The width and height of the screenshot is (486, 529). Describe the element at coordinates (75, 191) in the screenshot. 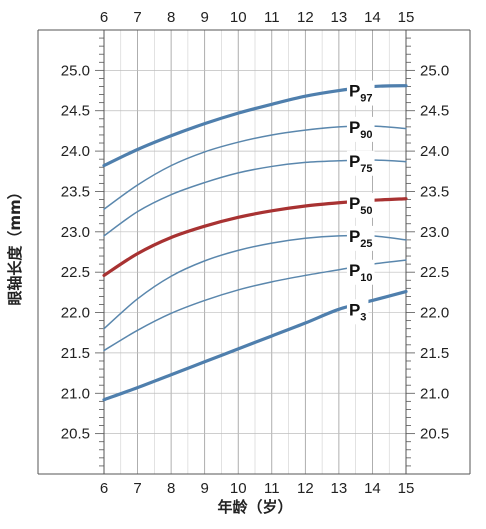

I see `y-tick-label-left: 23.5` at that location.